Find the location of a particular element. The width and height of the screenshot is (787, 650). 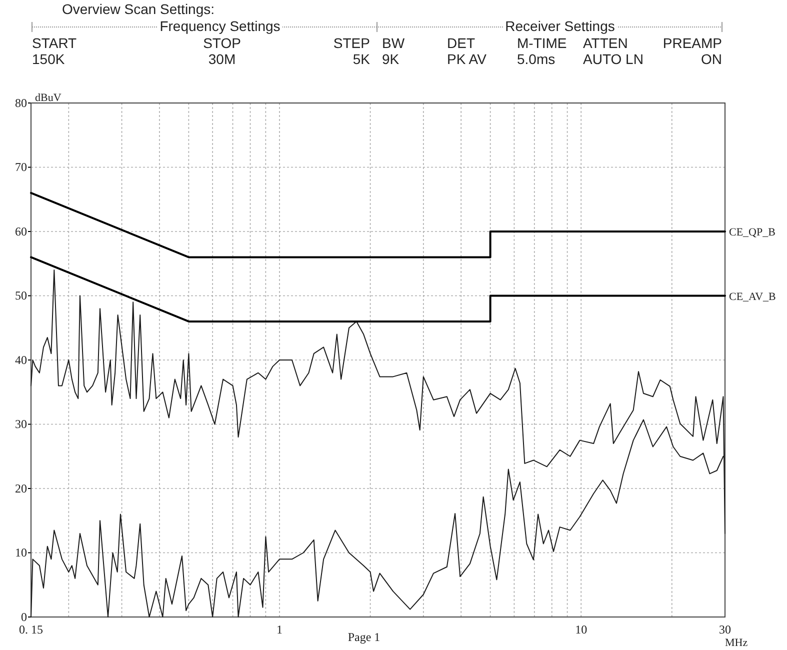

y-tick-label: 50 is located at coordinates (21, 295).